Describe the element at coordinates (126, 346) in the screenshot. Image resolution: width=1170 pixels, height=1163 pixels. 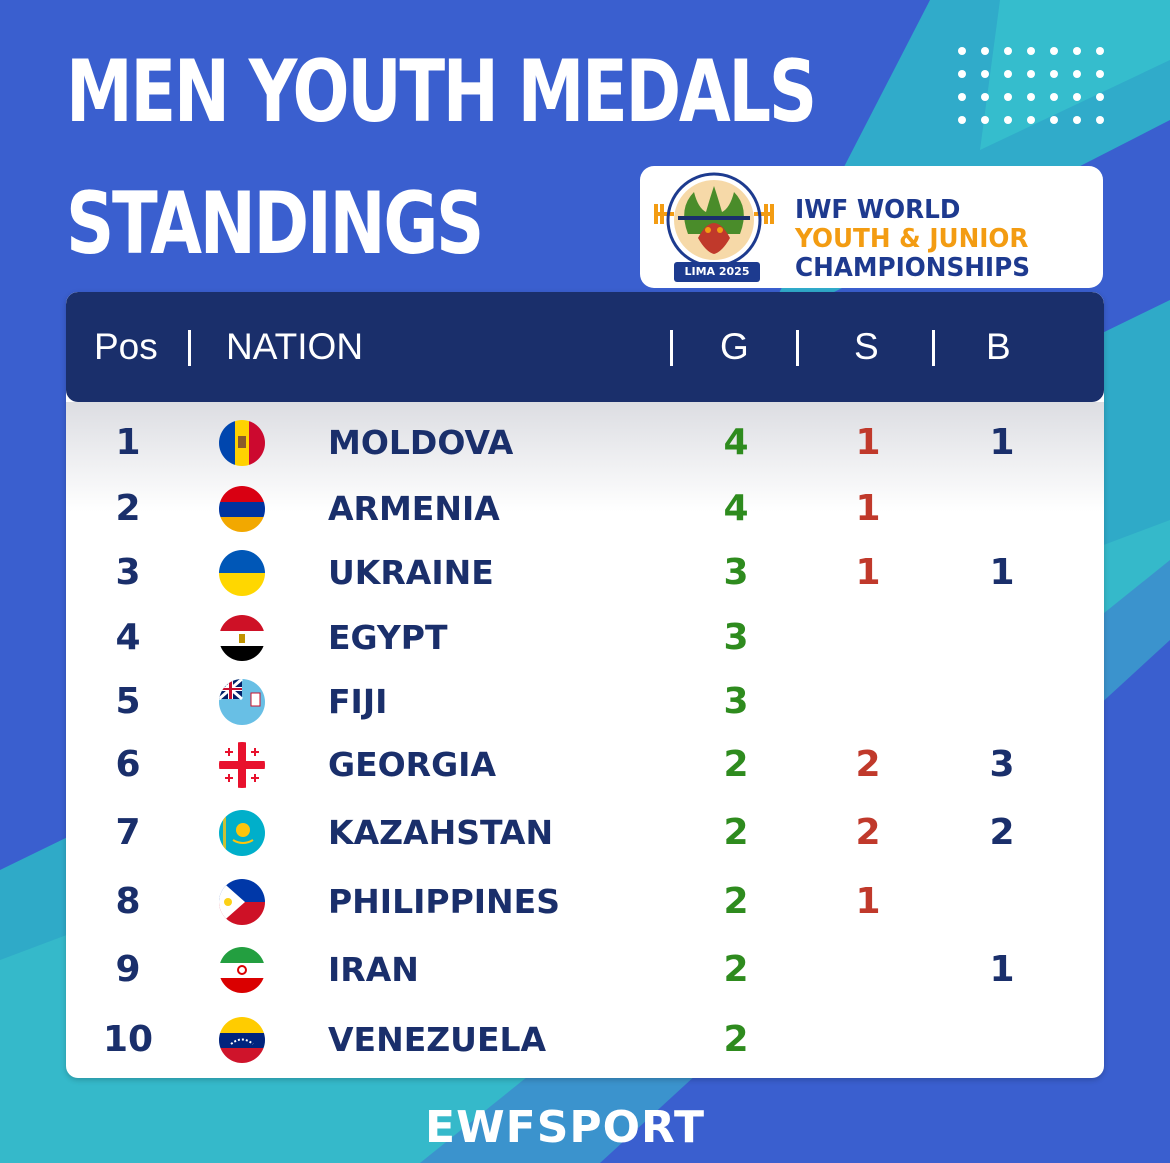
I see `header-pos: Pos` at that location.